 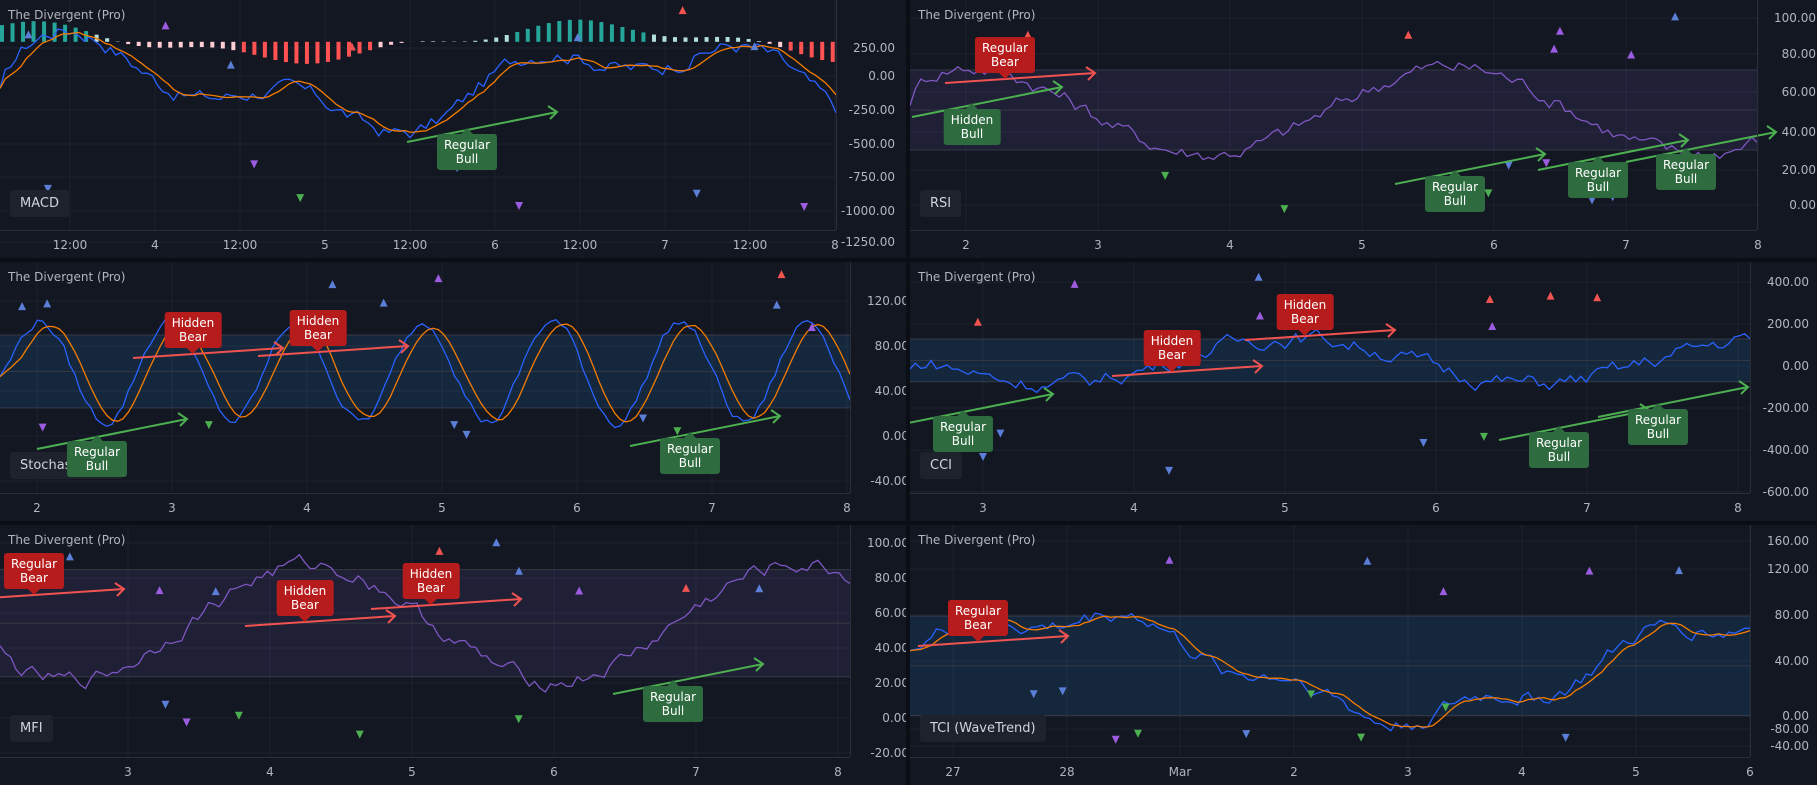 I want to click on x-axis: 12:00 4 12:00 5 12:00 6 12:00 7 12:00 8, so click(x=419, y=244).